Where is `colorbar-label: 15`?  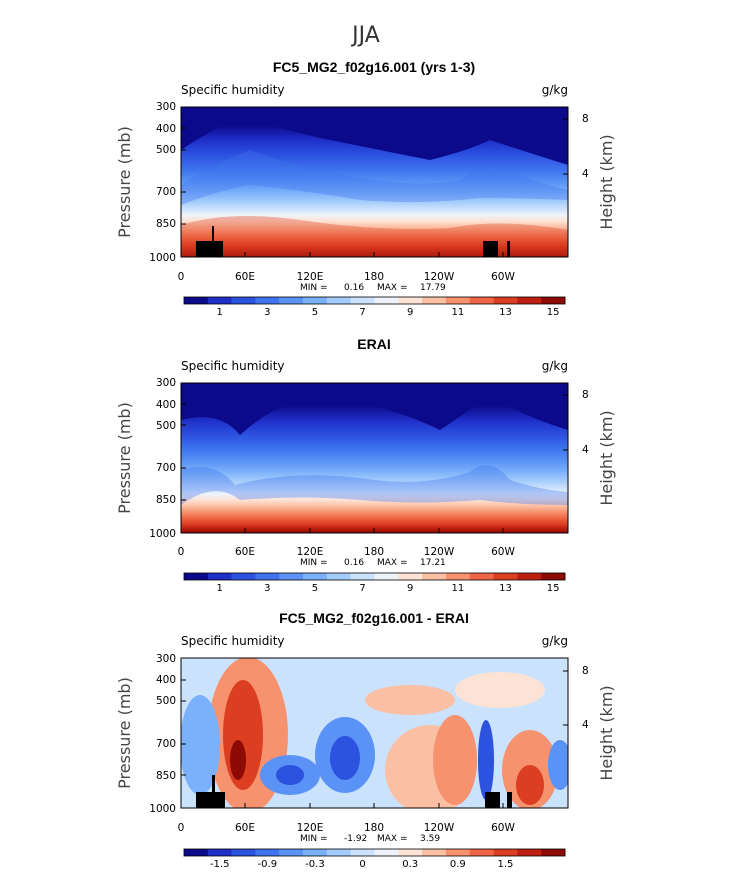
colorbar-label: 15 is located at coordinates (553, 588).